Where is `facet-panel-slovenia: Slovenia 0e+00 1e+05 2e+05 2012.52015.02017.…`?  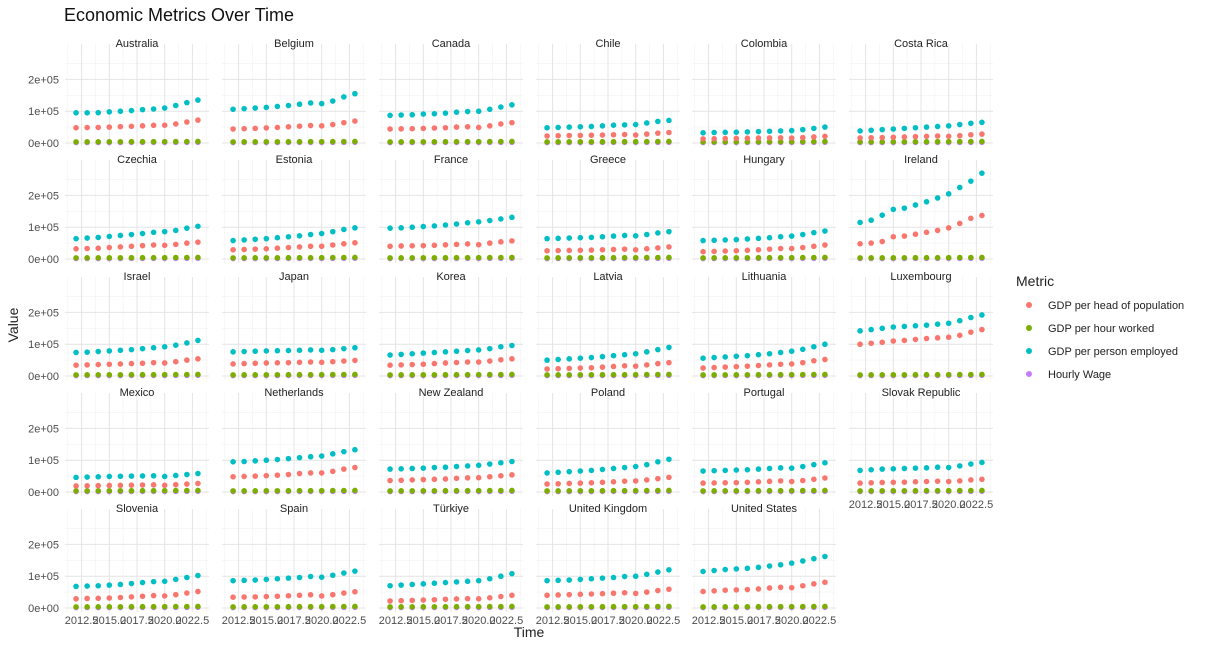
facet-panel-slovenia: Slovenia 0e+00 1e+05 2e+05 2012.52015.02017.… is located at coordinates (118, 565).